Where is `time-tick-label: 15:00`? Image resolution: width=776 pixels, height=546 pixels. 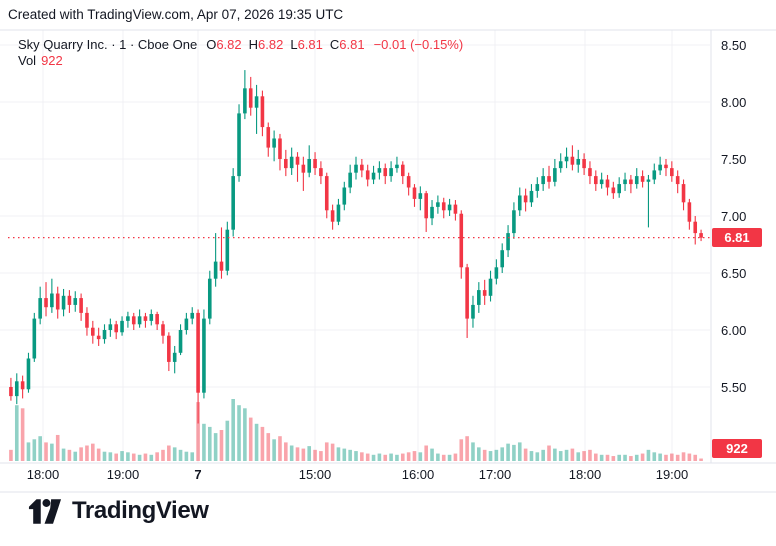 time-tick-label: 15:00 is located at coordinates (315, 474).